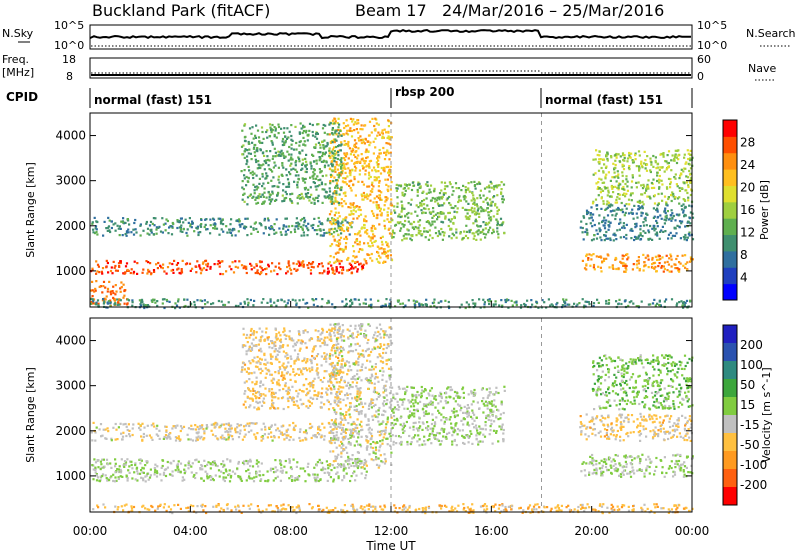 The width and height of the screenshot is (800, 554). I want to click on velocity-ytick-label: 1000, so click(70, 476).